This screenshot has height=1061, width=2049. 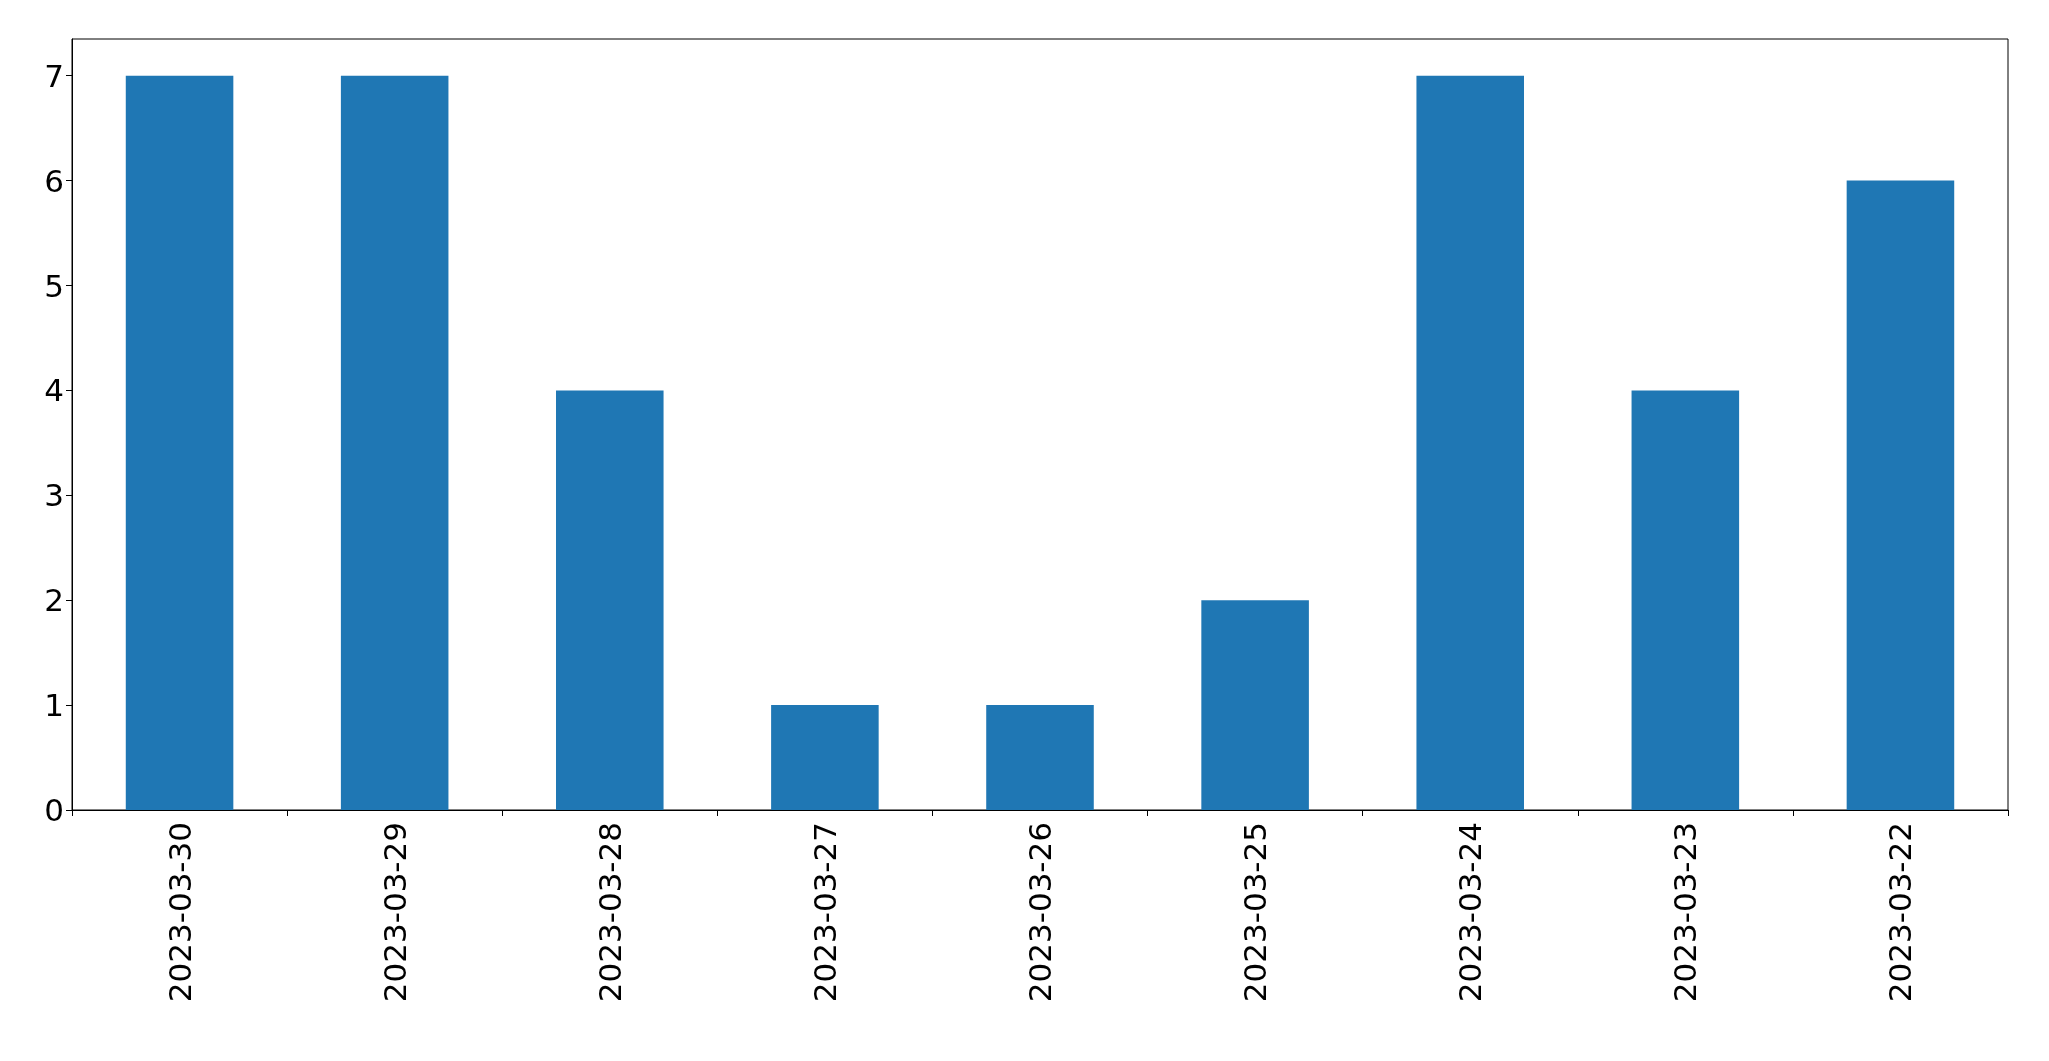 What do you see at coordinates (1685, 912) in the screenshot?
I see `x-tick-label: 2023-03-23` at bounding box center [1685, 912].